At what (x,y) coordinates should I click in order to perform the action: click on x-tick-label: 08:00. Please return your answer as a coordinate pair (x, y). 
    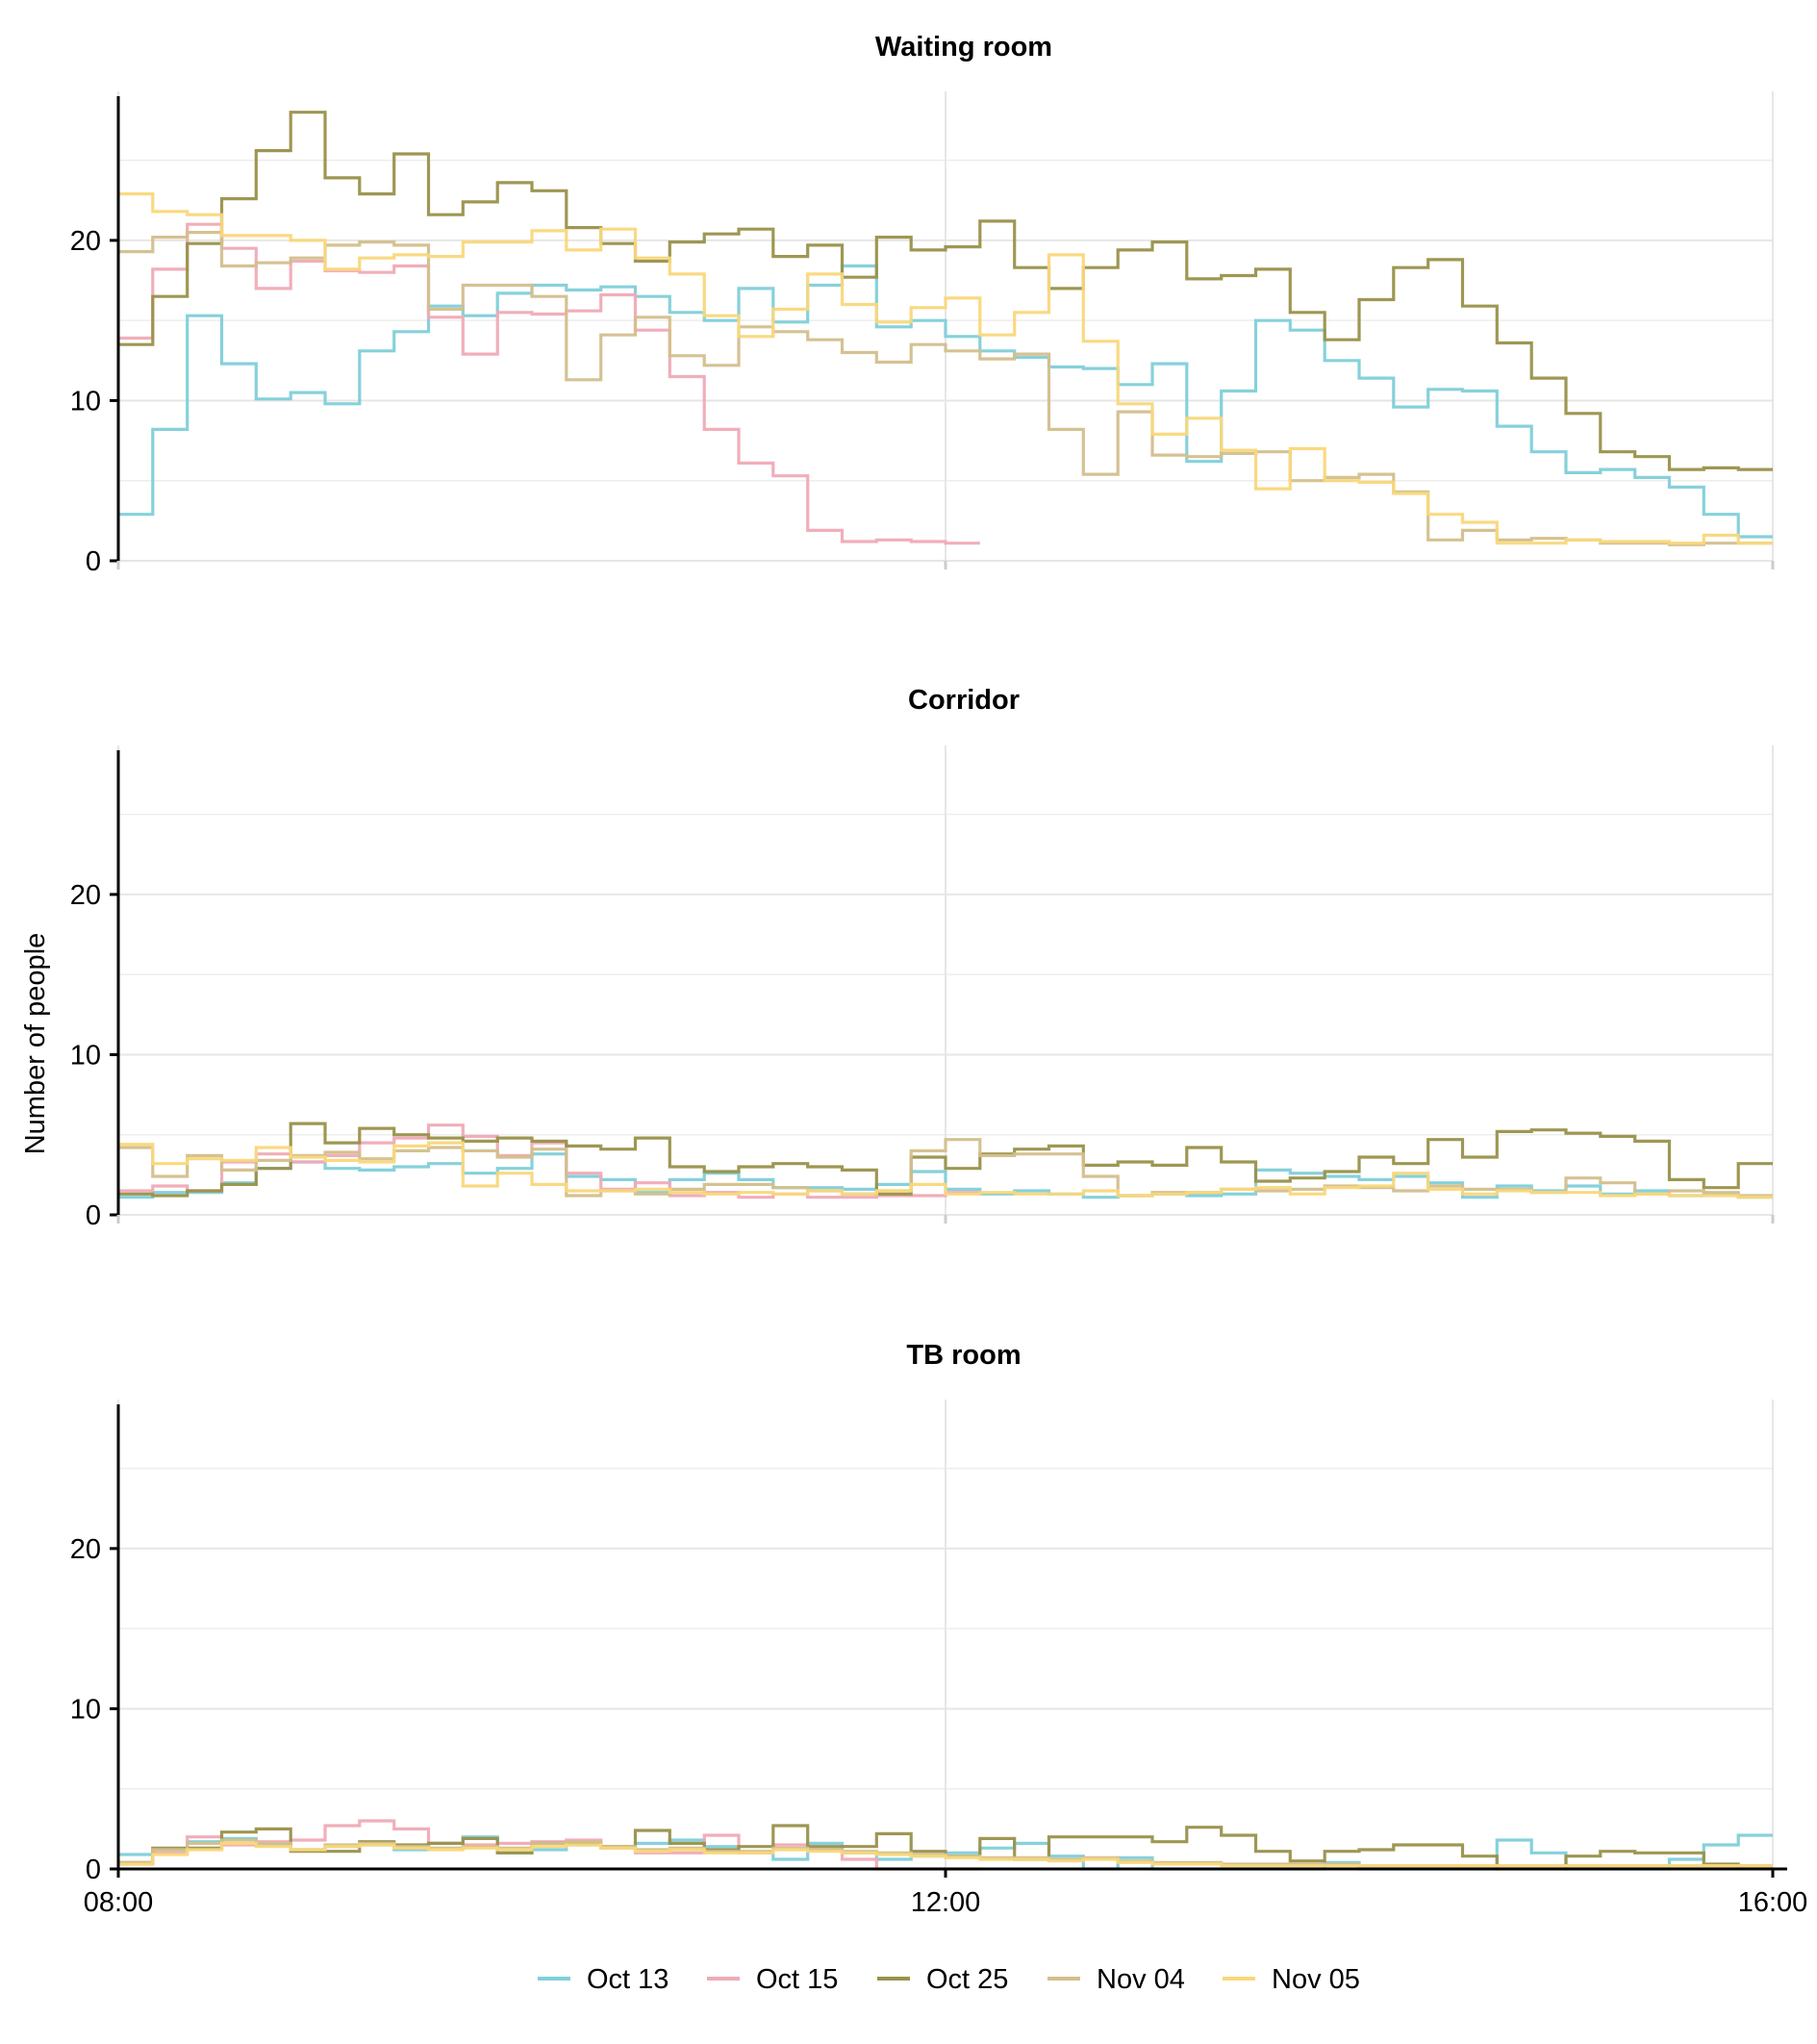
    Looking at the image, I should click on (119, 1902).